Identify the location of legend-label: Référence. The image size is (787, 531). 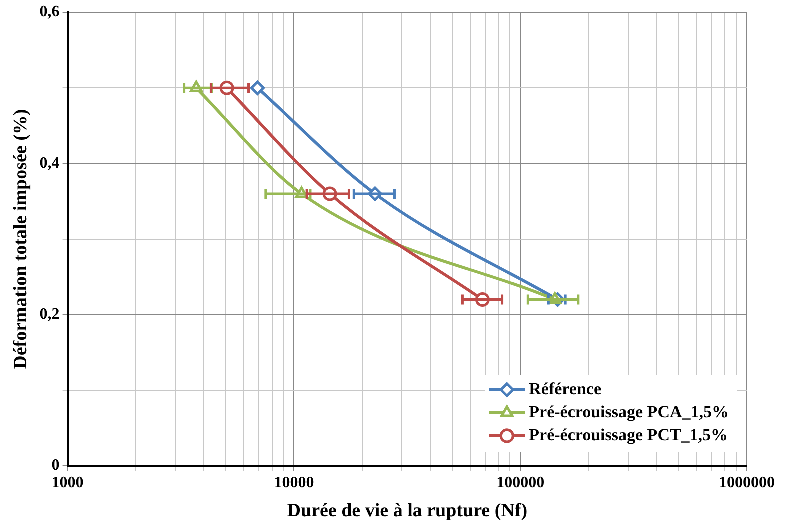
(565, 388).